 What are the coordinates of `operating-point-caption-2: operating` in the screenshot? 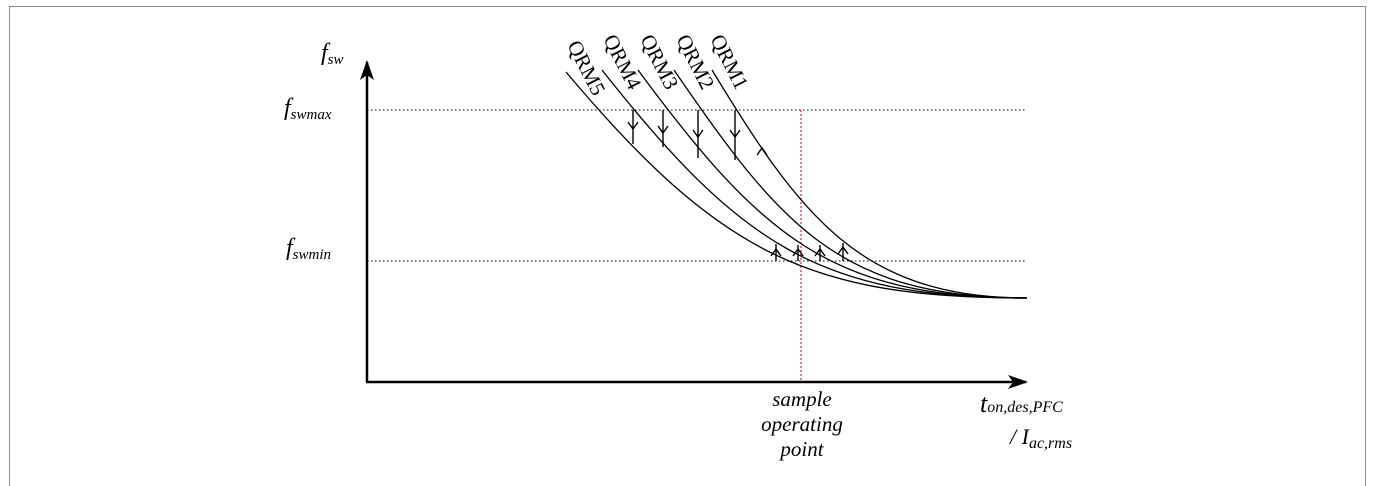 It's located at (802, 424).